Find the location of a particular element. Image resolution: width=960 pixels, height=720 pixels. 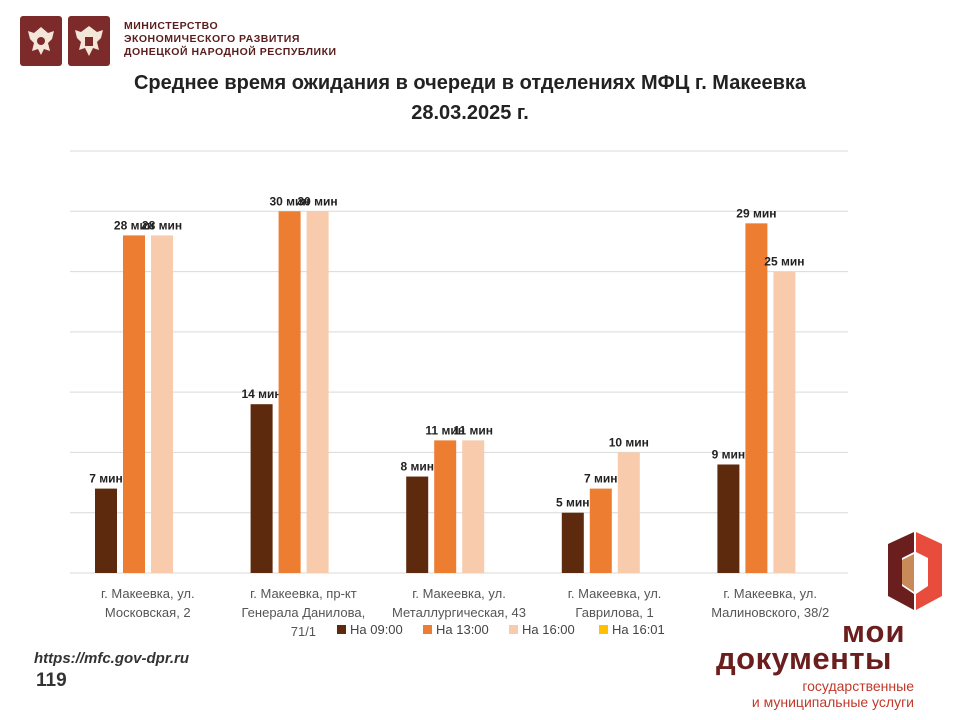

legend-entry: На 09:00 is located at coordinates (376, 629).